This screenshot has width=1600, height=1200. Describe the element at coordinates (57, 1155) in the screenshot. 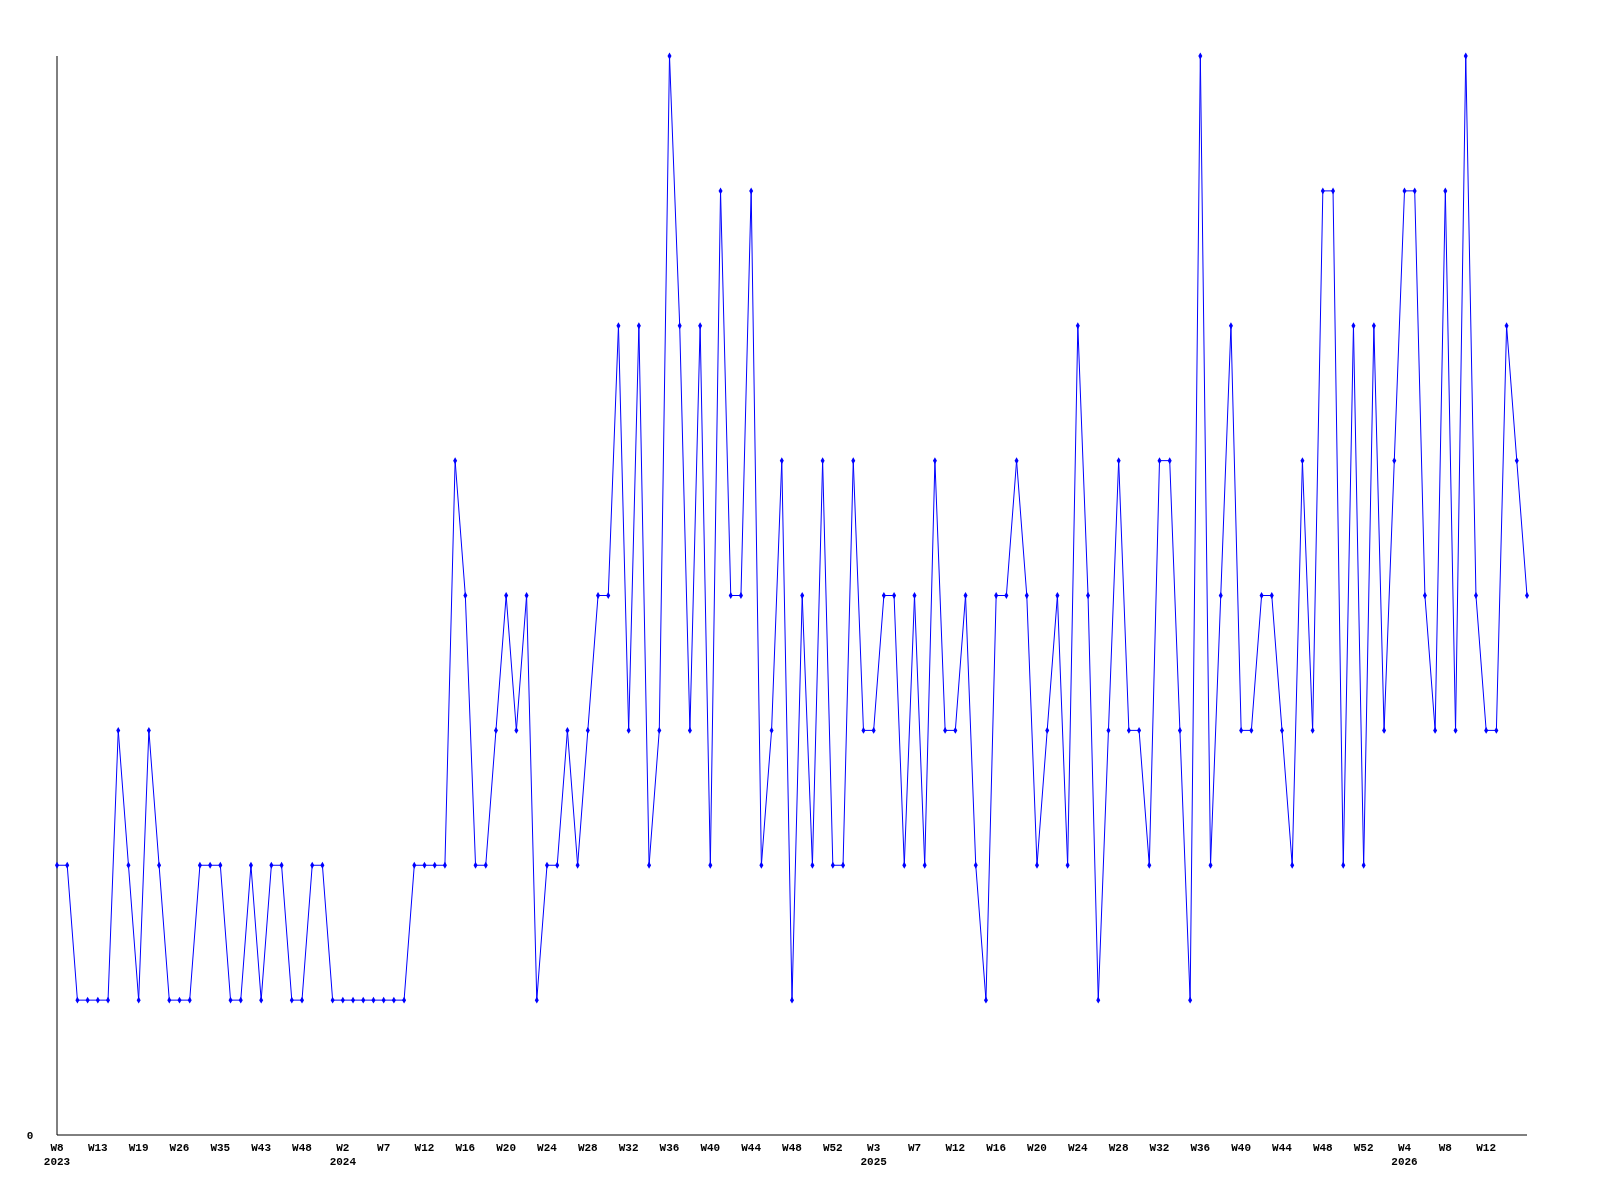

I see `x-tick-label: W8 2023` at that location.